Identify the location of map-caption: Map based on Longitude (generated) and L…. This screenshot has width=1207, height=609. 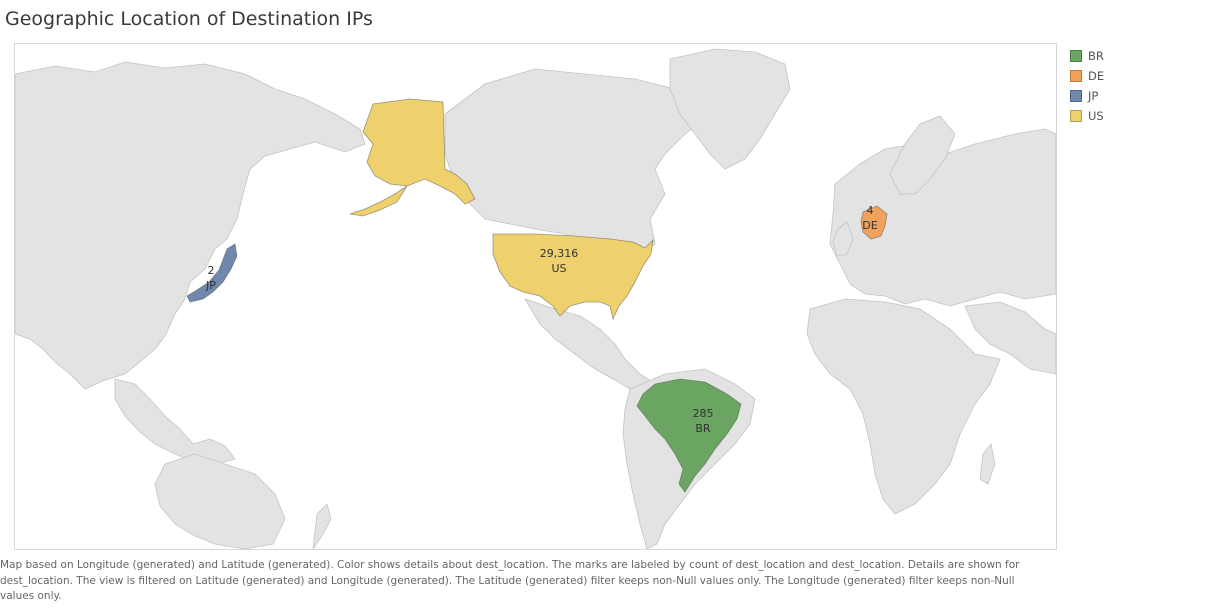
(510, 580).